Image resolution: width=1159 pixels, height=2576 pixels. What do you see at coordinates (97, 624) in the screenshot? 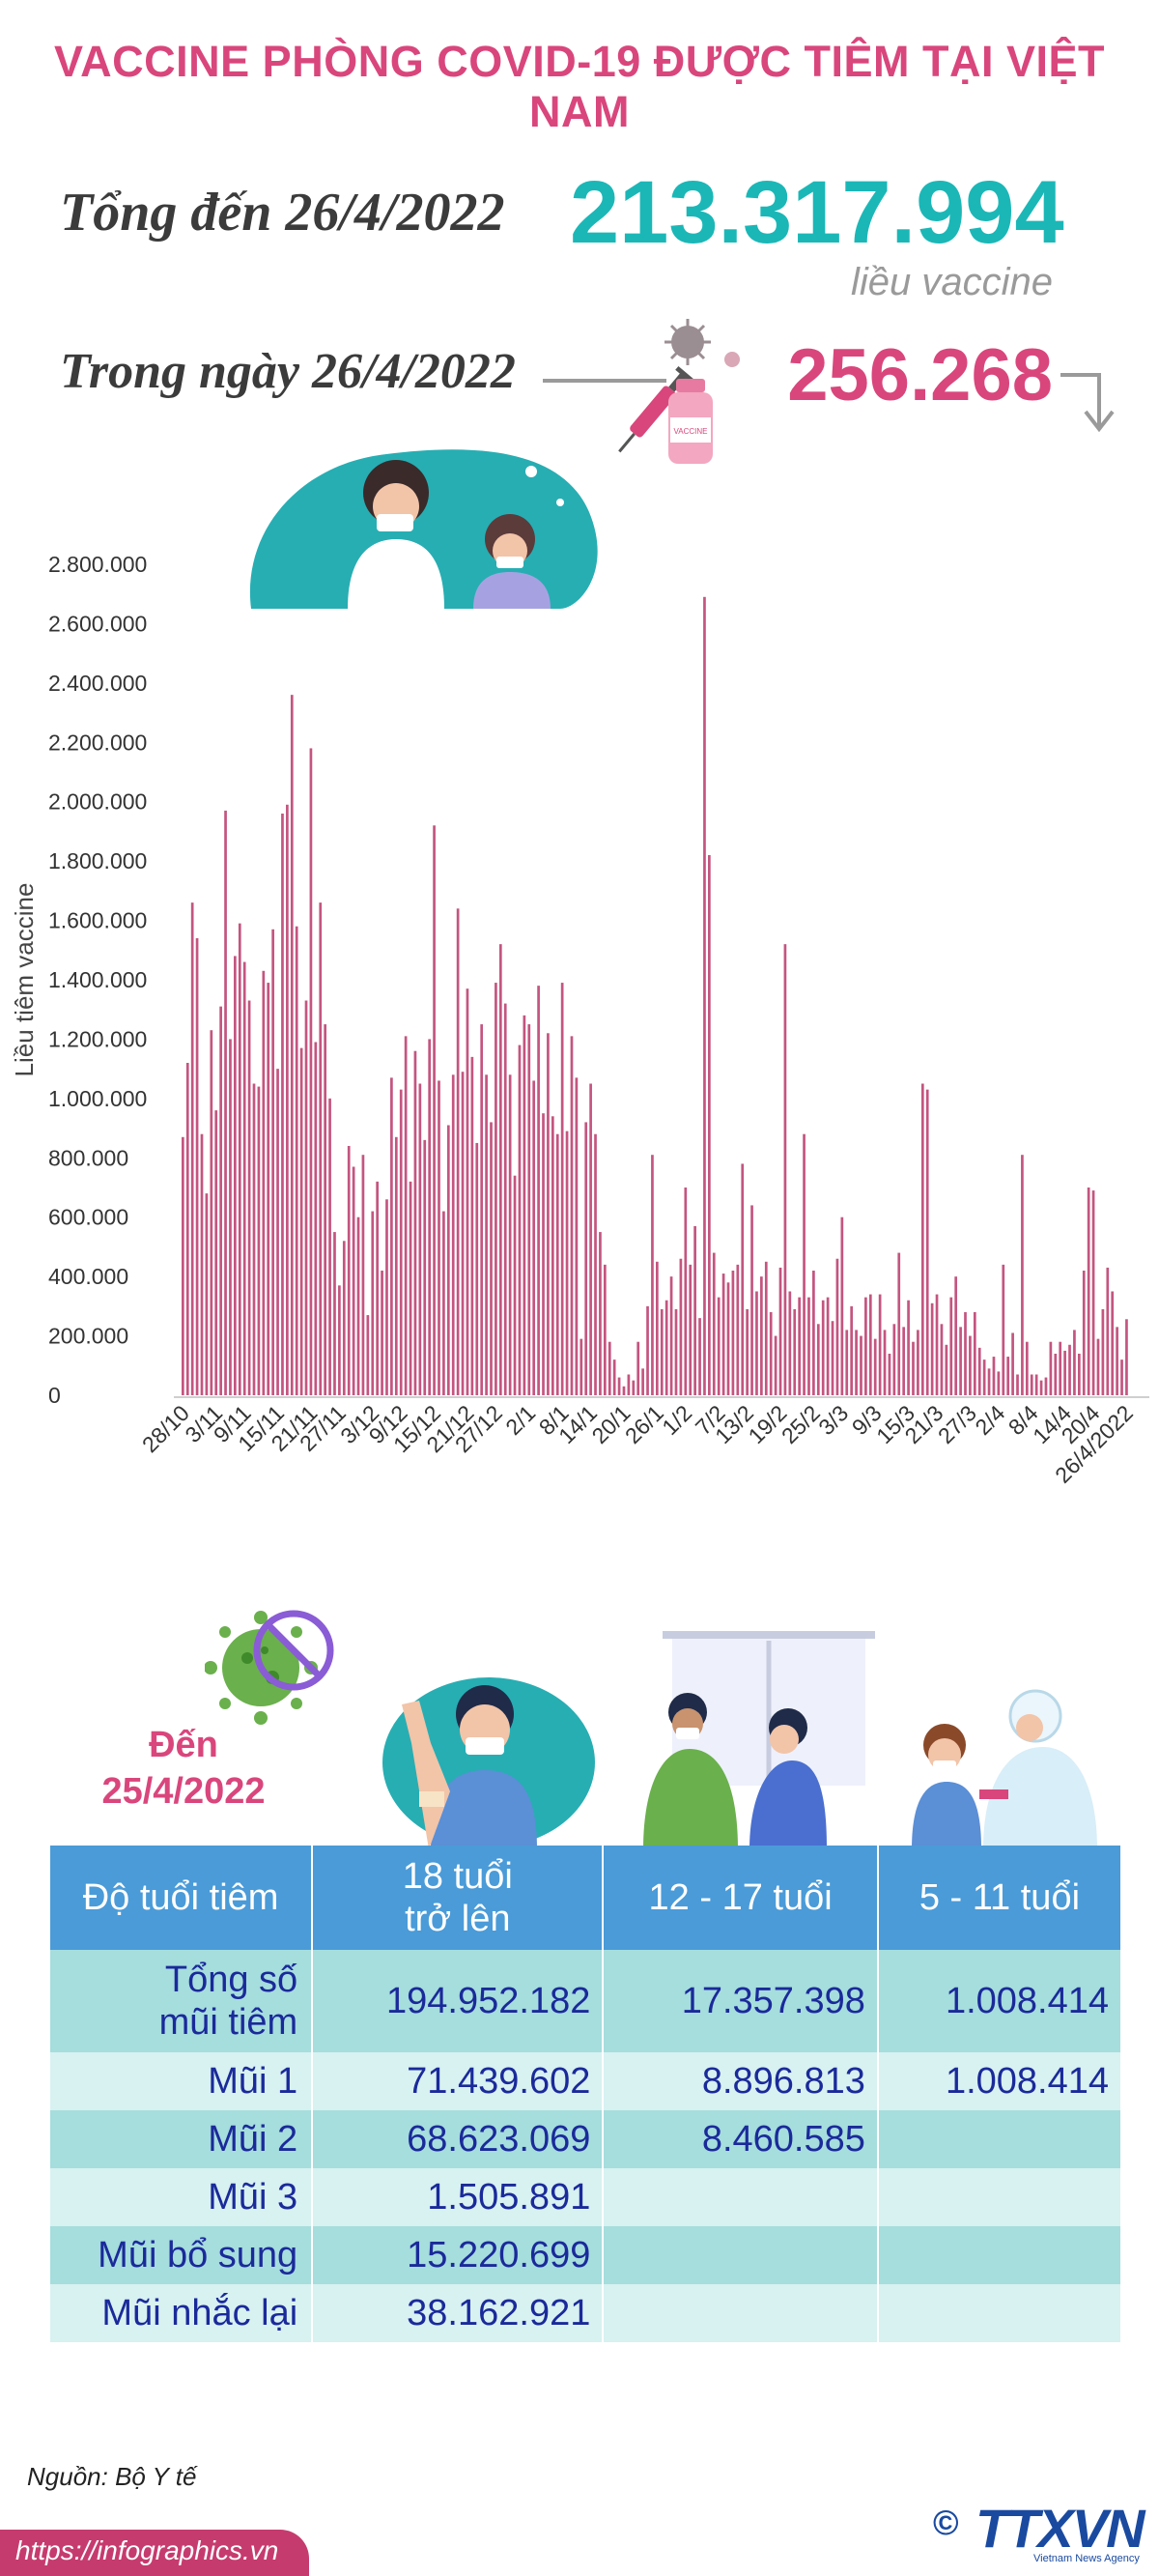
I see `y-tick-label: 2.600.000` at bounding box center [97, 624].